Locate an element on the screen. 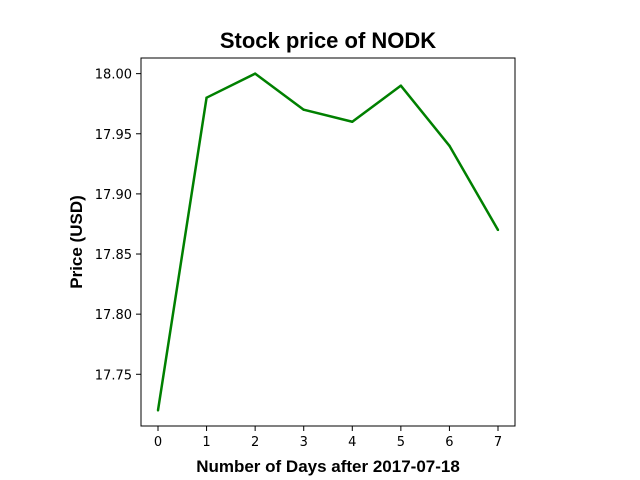  x-tick-label: 0 is located at coordinates (158, 442).